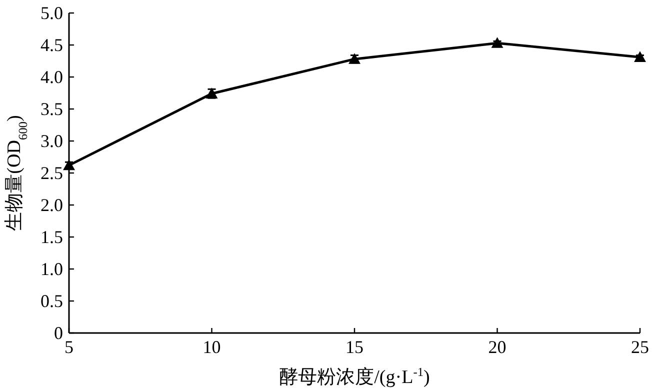  I want to click on y-tick-label: 0, so click(58, 333).